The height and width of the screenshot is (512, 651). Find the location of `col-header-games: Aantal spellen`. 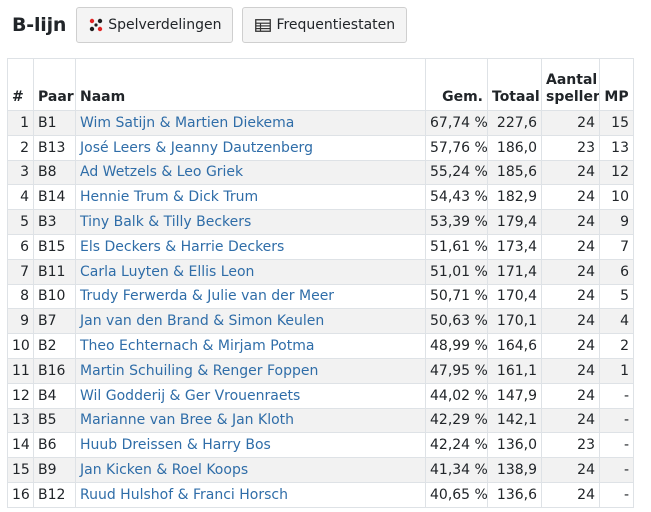

col-header-games: Aantal spellen is located at coordinates (570, 84).